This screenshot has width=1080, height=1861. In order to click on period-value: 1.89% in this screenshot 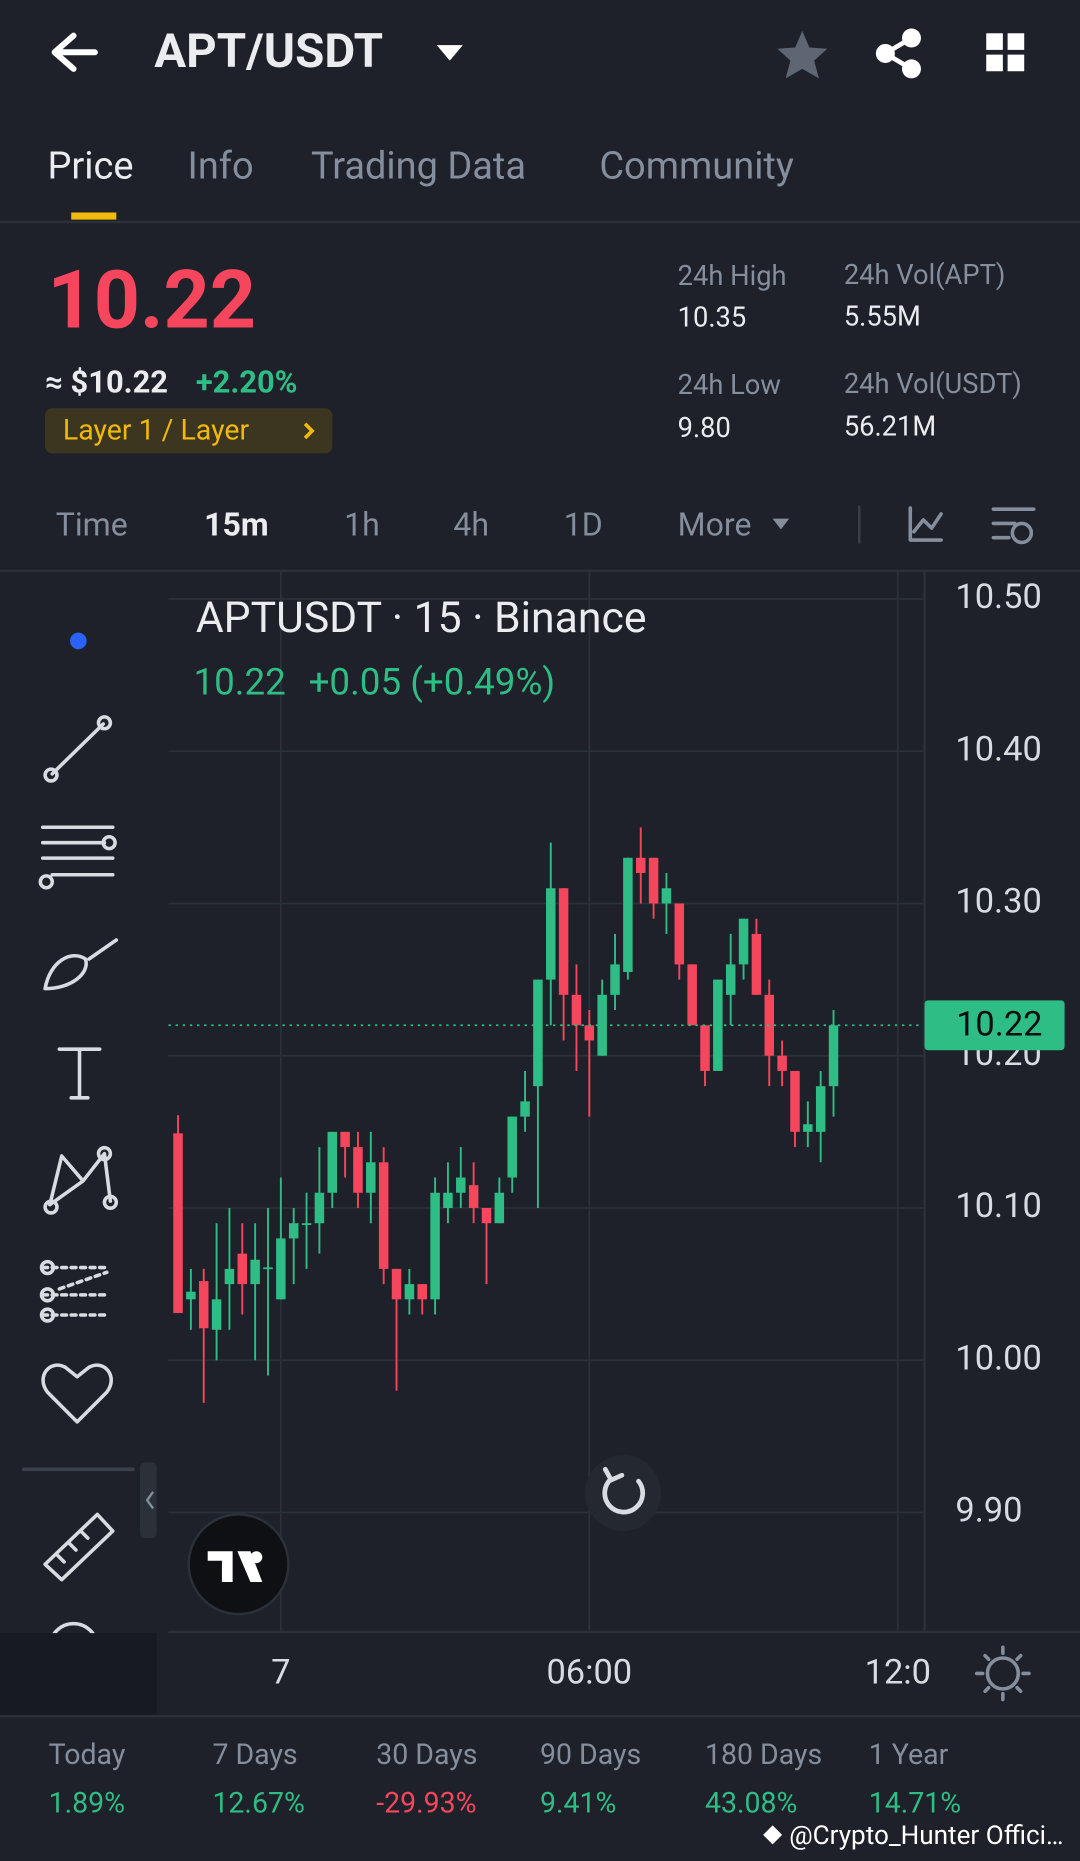, I will do `click(87, 1803)`.